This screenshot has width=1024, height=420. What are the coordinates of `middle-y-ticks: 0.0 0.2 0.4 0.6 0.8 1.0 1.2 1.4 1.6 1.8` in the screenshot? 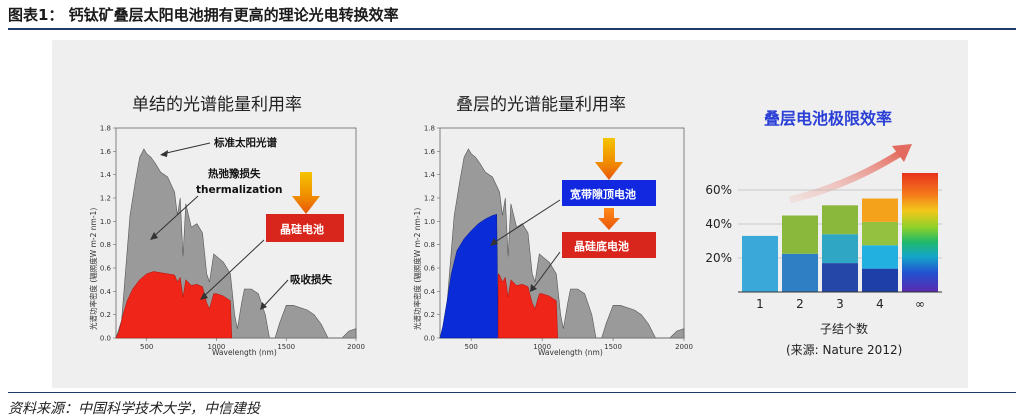 It's located at (432, 234).